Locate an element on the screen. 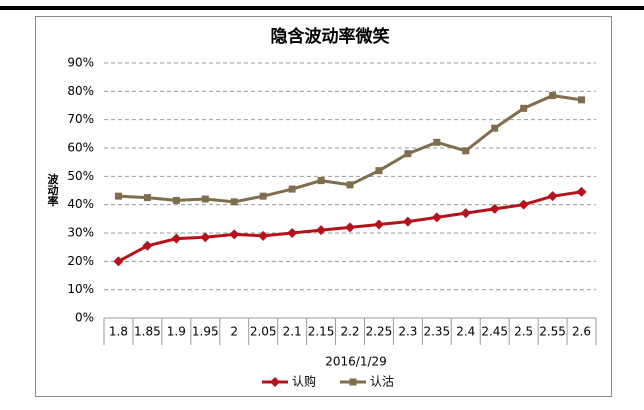  x-tick-label: 2.45 is located at coordinates (494, 332).